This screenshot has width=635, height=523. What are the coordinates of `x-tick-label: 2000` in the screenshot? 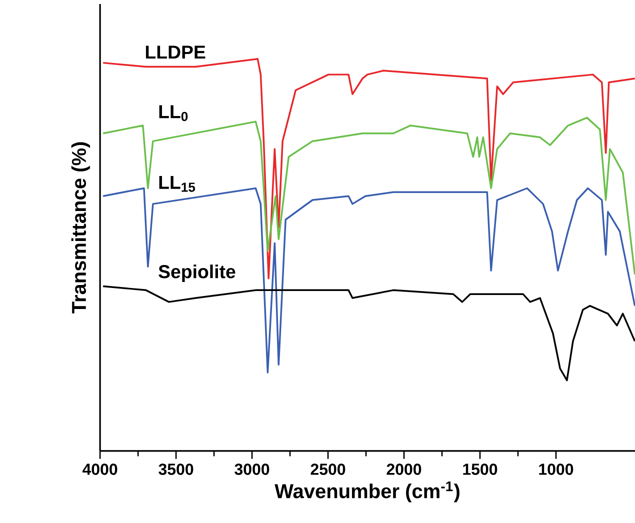 It's located at (404, 469).